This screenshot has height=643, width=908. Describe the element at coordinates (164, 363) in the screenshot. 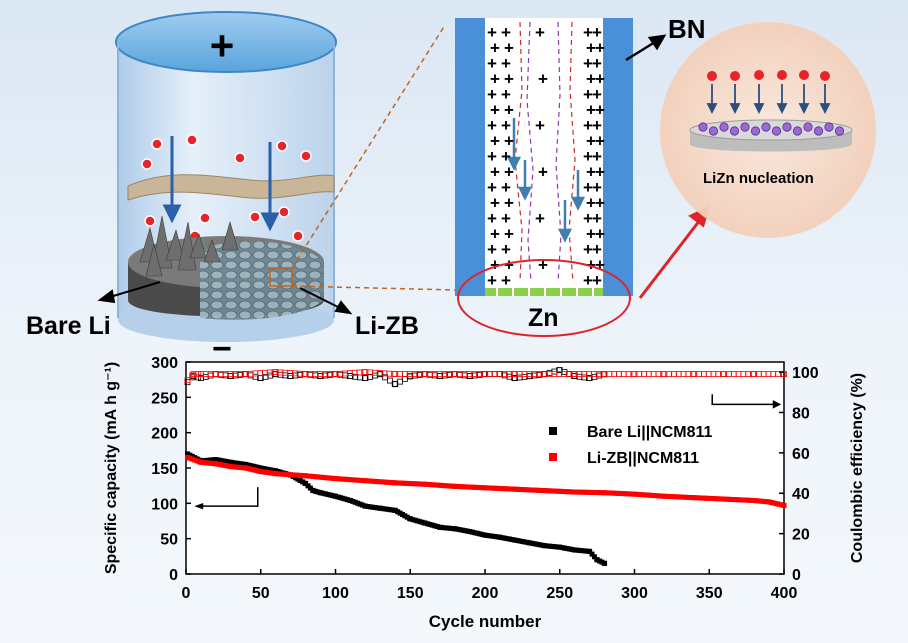

I see `y-left-tick-label: 300` at that location.